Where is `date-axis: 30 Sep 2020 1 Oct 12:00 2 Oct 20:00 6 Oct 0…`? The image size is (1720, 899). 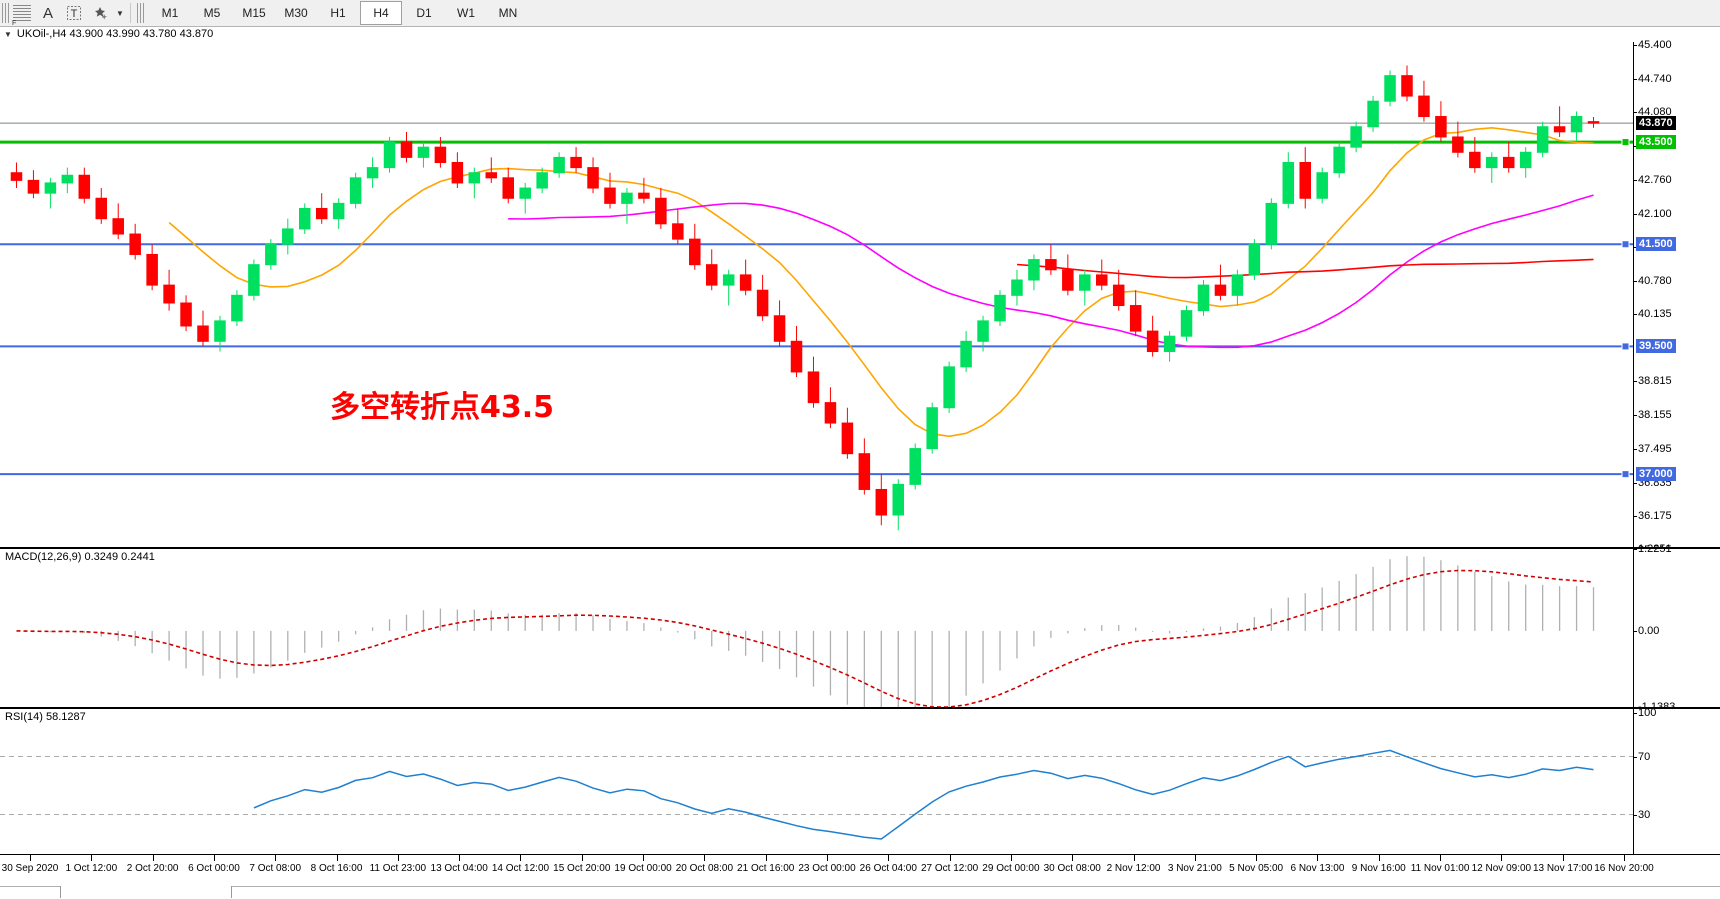
date-axis: 30 Sep 2020 1 Oct 12:00 2 Oct 20:00 6 Oct 0… is located at coordinates (860, 870).